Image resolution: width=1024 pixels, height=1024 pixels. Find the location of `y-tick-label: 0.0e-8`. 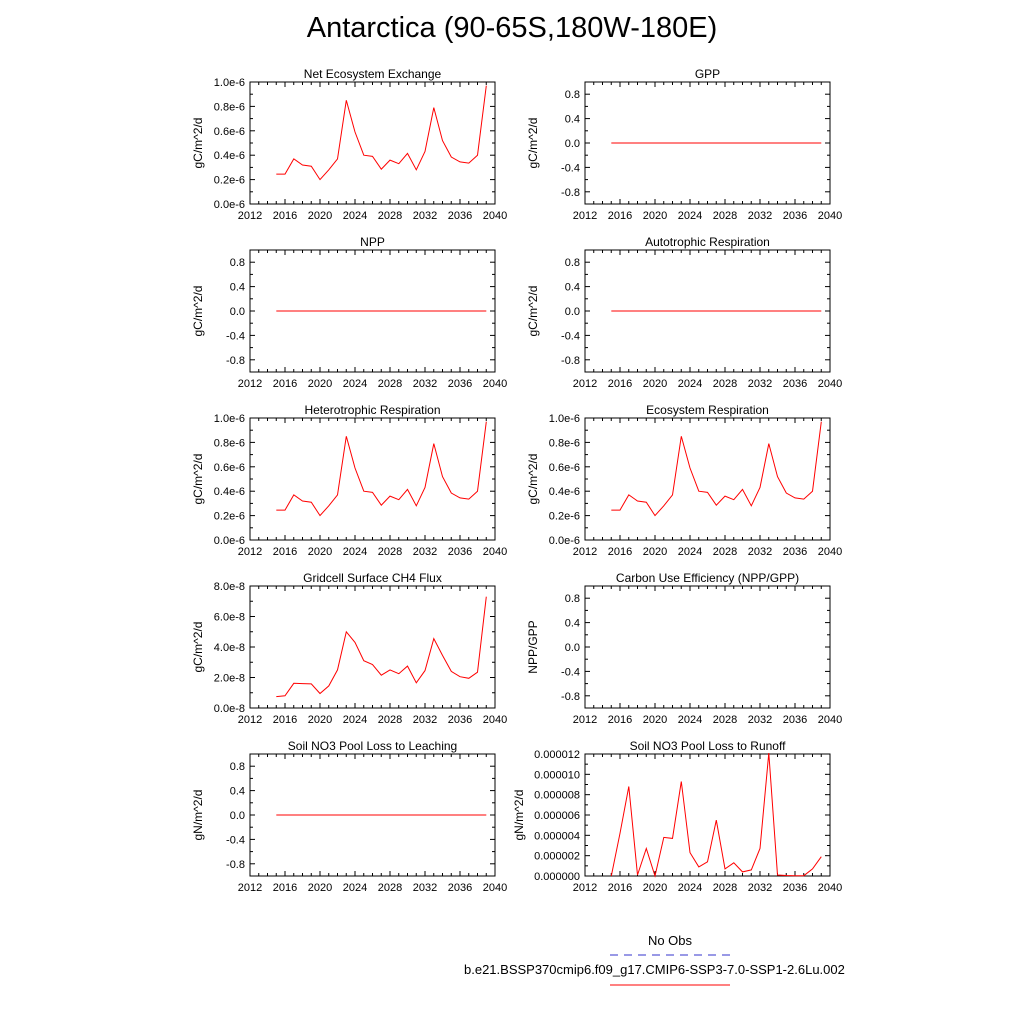

y-tick-label: 0.0e-8 is located at coordinates (229, 709).